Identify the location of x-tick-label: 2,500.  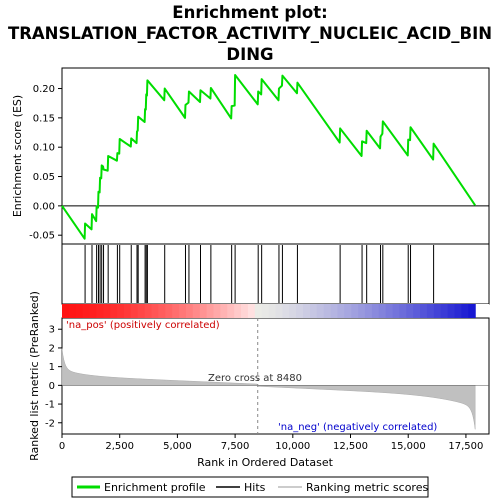
(119, 446).